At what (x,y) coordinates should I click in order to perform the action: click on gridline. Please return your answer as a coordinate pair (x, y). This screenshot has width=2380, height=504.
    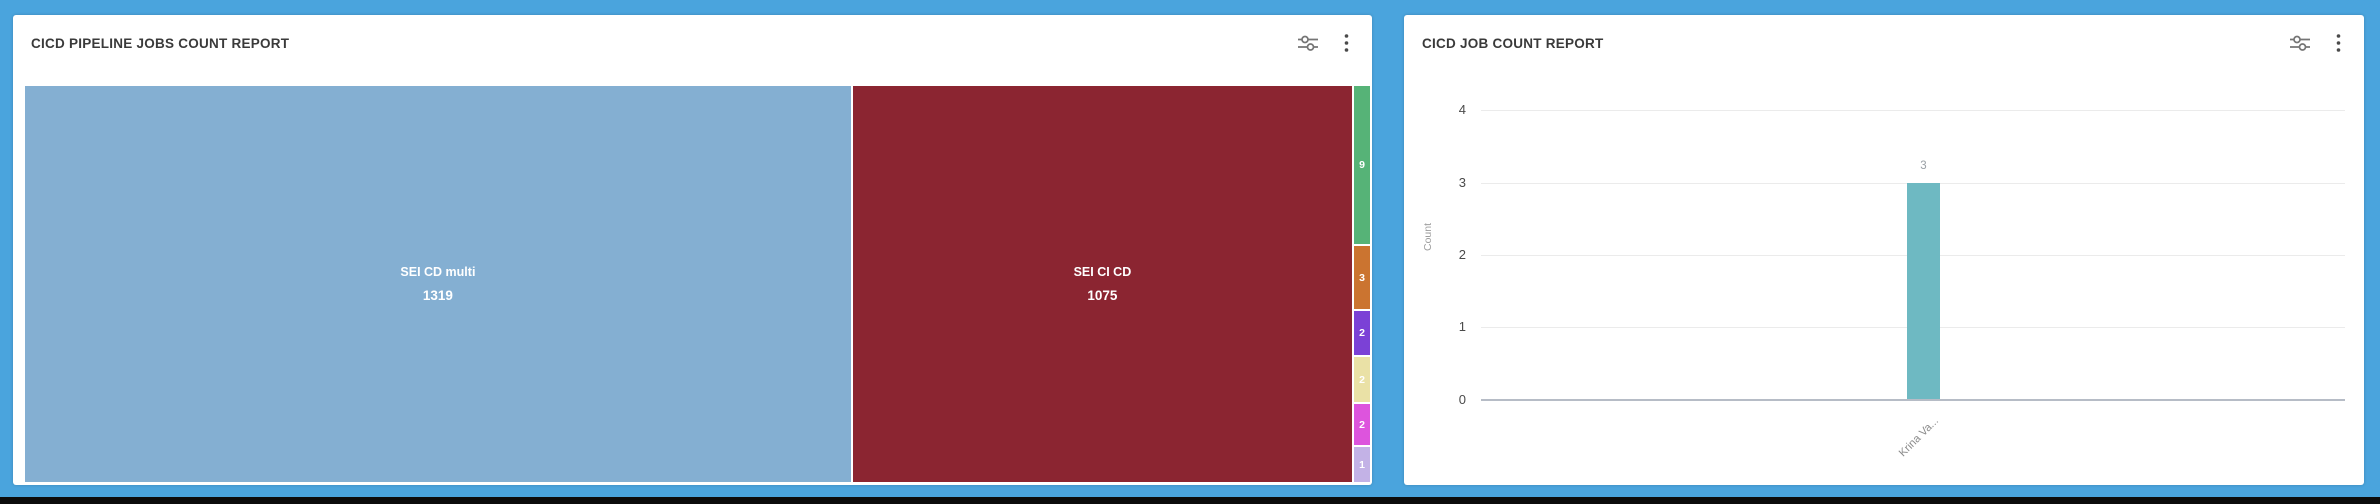
    Looking at the image, I should click on (1913, 110).